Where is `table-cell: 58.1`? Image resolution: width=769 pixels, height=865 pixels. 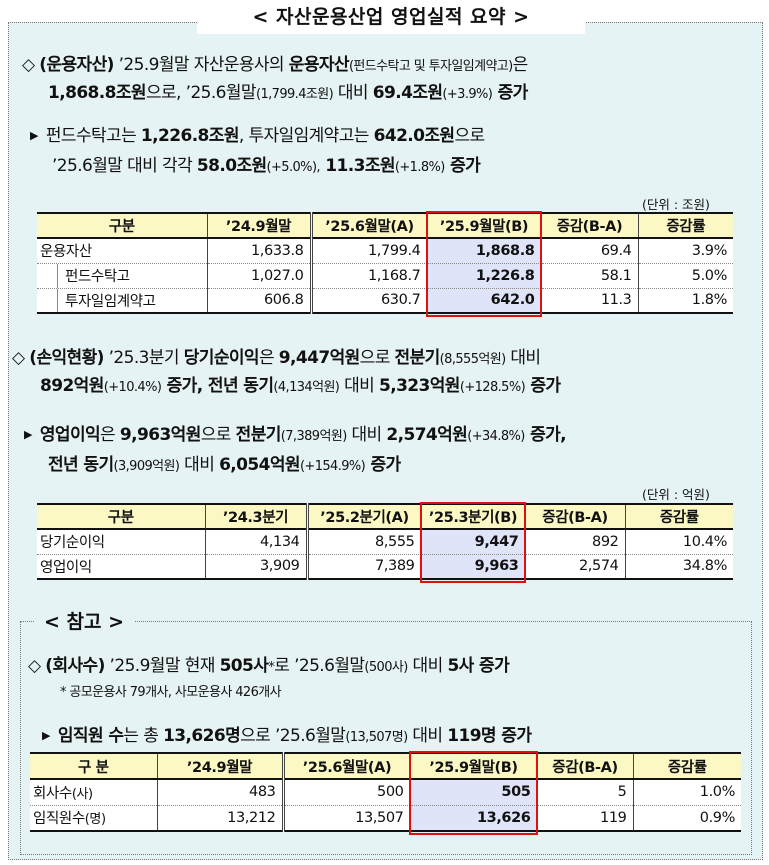 table-cell: 58.1 is located at coordinates (589, 276).